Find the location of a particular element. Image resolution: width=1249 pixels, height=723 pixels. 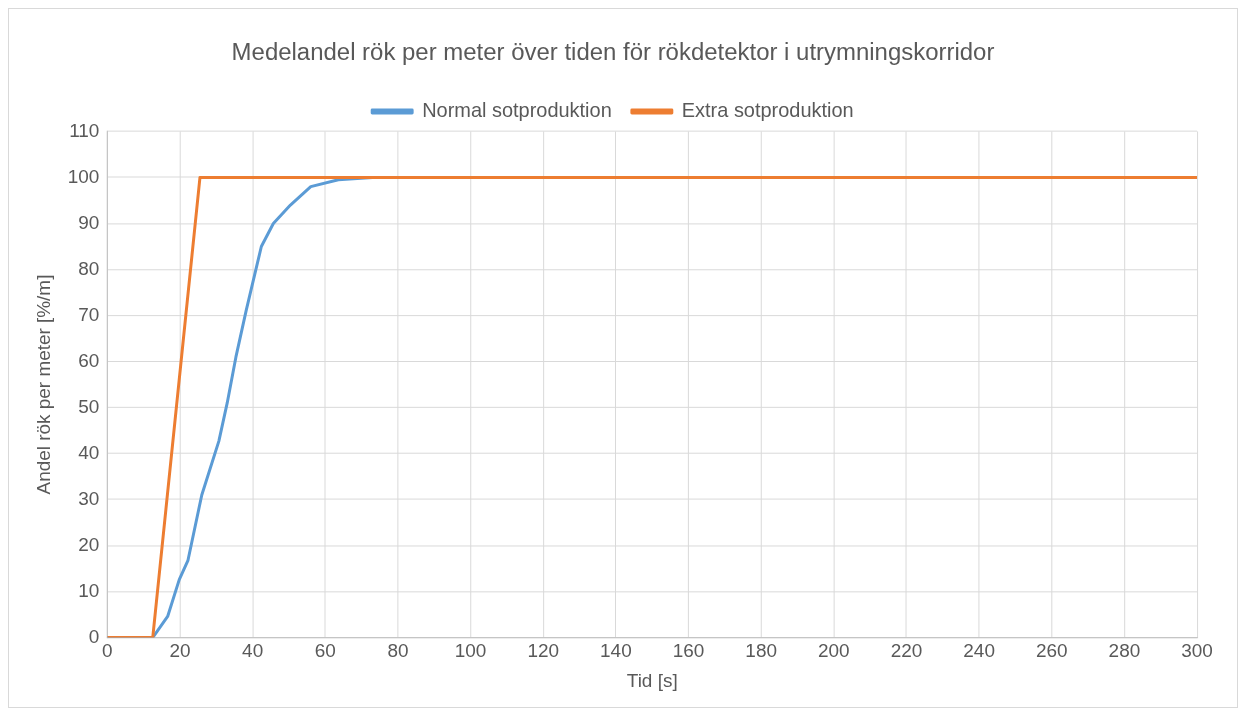

y-tick-label: 80 is located at coordinates (89, 268).